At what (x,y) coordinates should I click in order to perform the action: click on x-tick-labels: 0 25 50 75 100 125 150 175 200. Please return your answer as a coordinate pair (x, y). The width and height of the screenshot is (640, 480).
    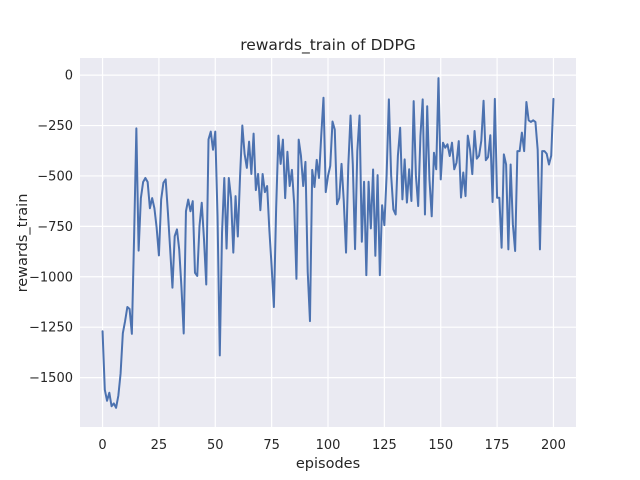
    Looking at the image, I should click on (331, 445).